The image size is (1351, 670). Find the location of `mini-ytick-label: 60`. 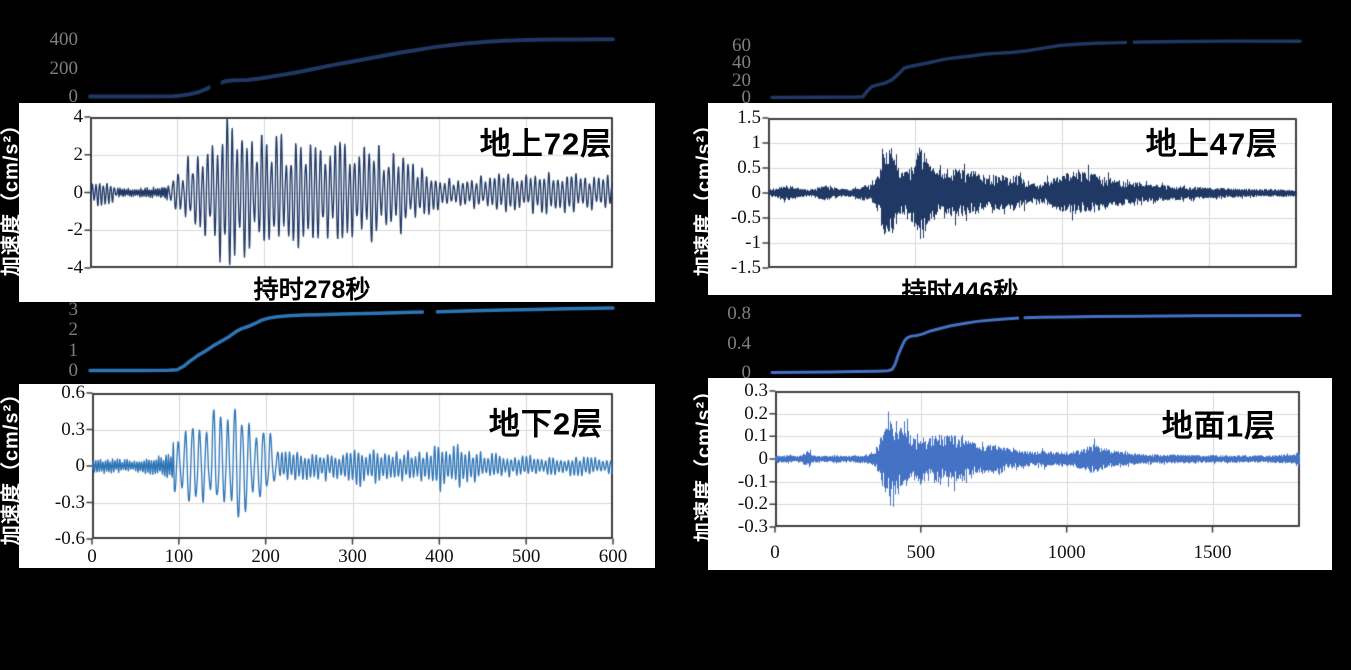

mini-ytick-label: 60 is located at coordinates (741, 45).